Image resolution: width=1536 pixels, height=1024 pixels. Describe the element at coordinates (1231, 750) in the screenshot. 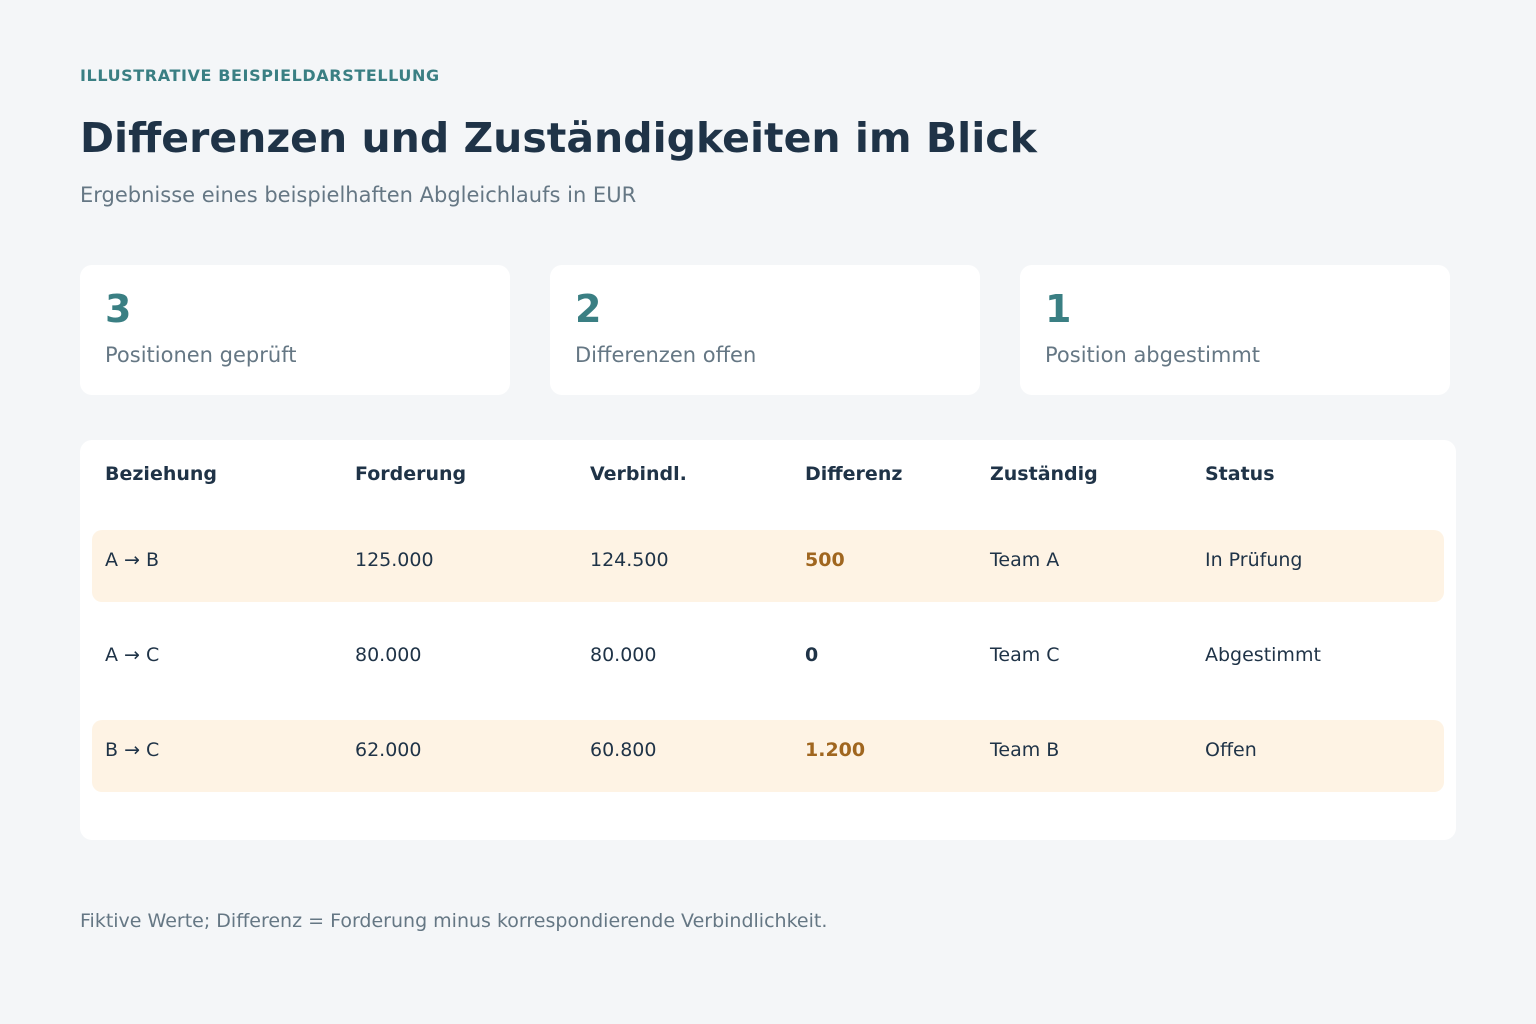

I see `cell-status: Offen` at that location.